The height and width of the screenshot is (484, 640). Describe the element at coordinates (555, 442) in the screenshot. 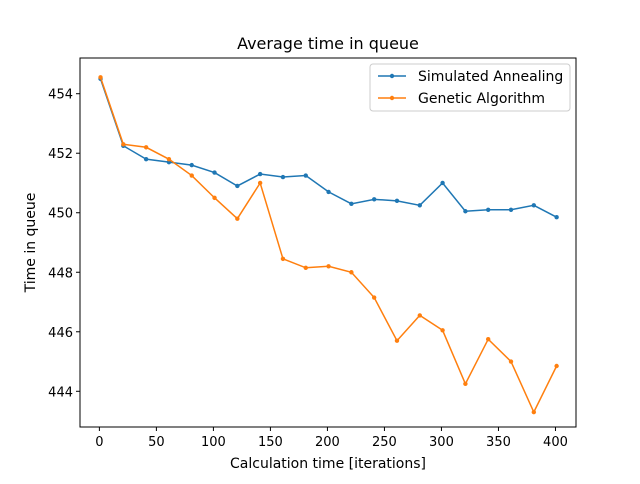

I see `x-tick-label: 400` at that location.